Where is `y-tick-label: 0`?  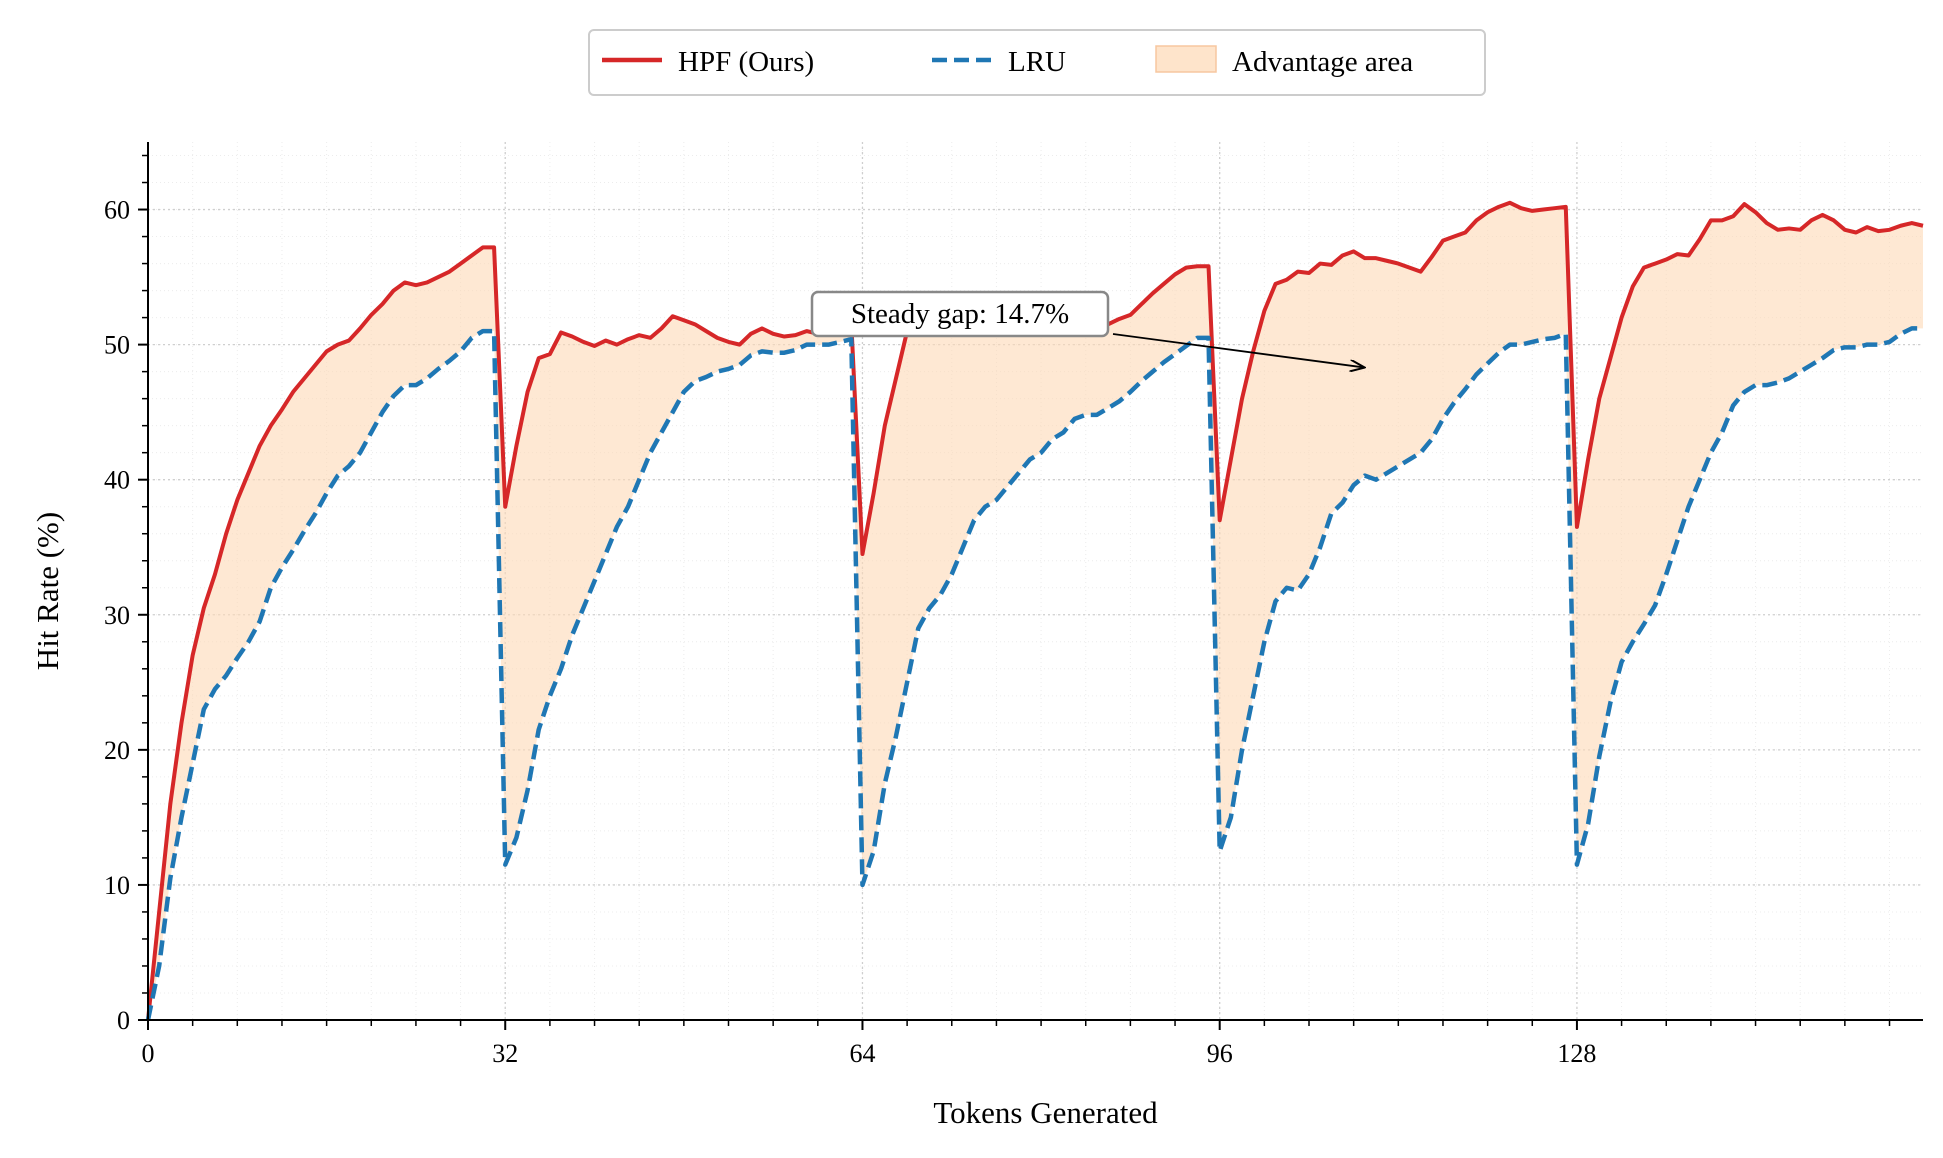 y-tick-label: 0 is located at coordinates (123, 1020).